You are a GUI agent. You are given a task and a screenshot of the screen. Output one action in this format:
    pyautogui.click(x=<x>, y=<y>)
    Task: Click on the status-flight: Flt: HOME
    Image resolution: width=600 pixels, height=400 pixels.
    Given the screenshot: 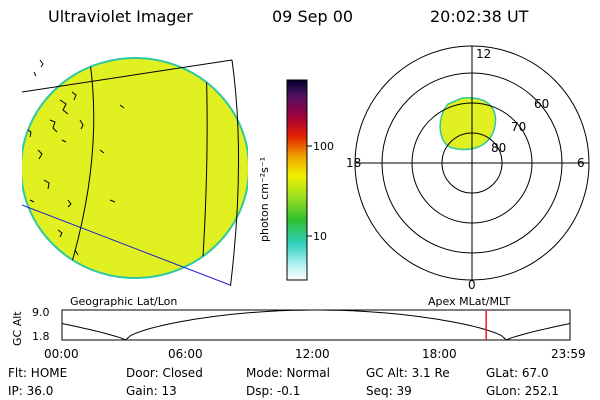 What is the action you would take?
    pyautogui.click(x=38, y=373)
    